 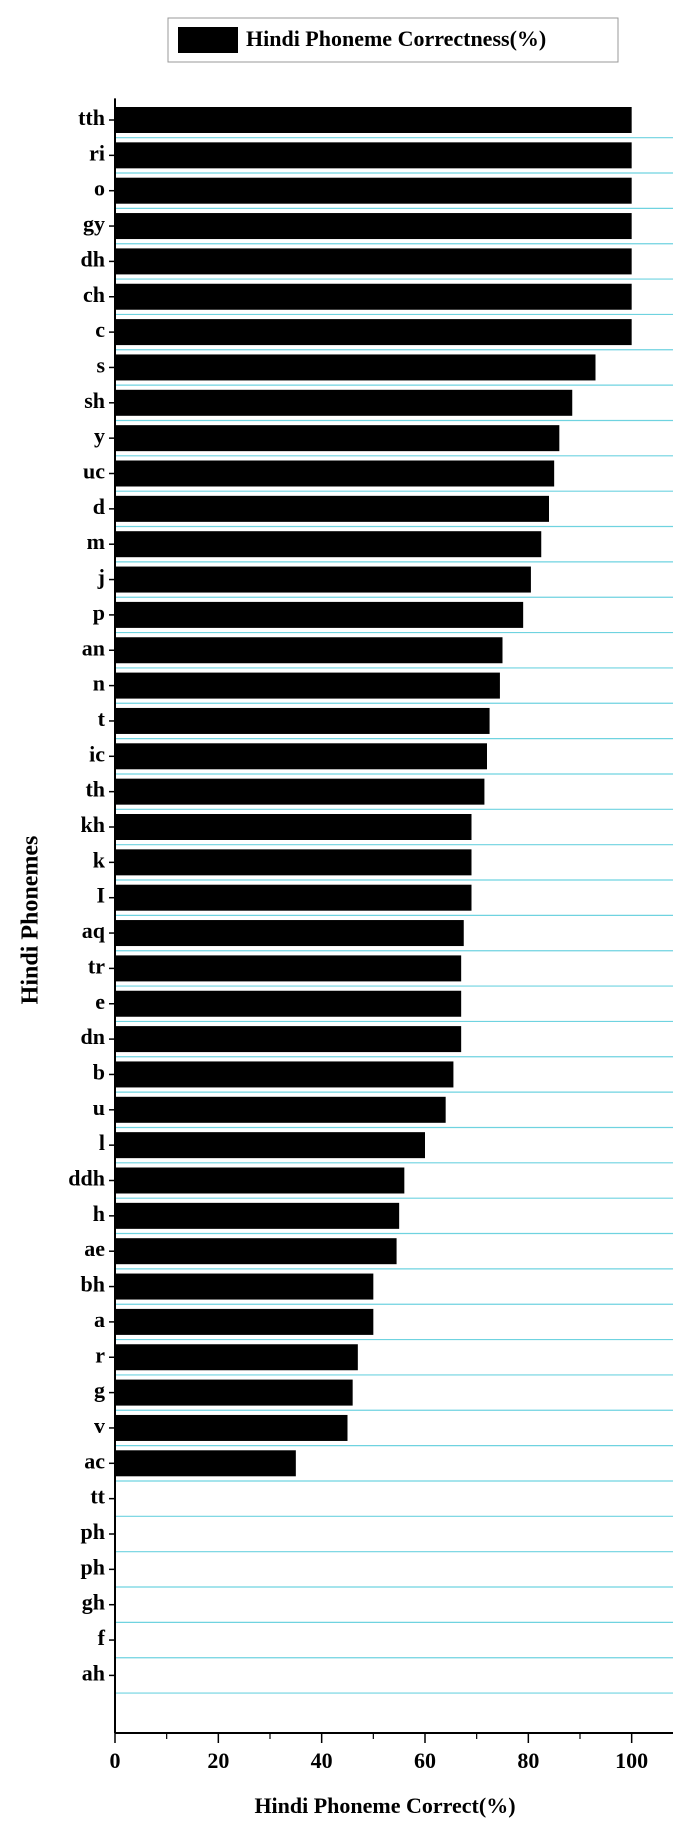 What do you see at coordinates (93, 647) in the screenshot?
I see `y-tick-label: an` at bounding box center [93, 647].